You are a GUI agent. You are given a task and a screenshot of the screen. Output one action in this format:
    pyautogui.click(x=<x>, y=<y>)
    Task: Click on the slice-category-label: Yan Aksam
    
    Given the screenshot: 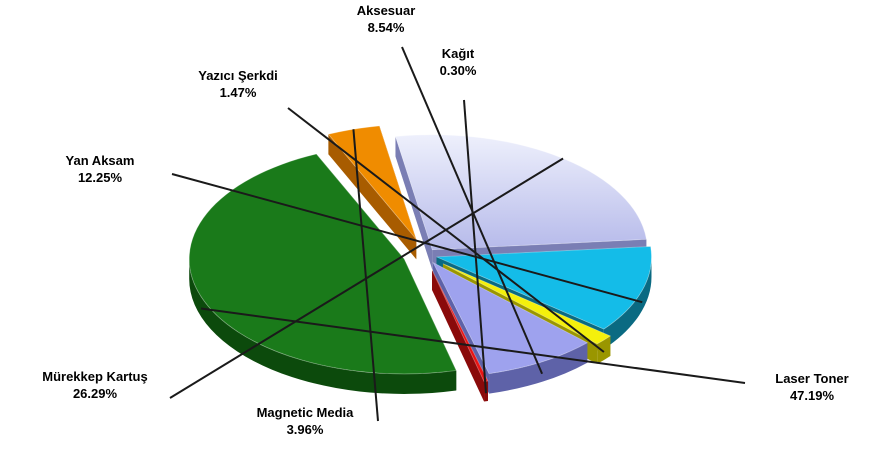 What is the action you would take?
    pyautogui.click(x=100, y=160)
    